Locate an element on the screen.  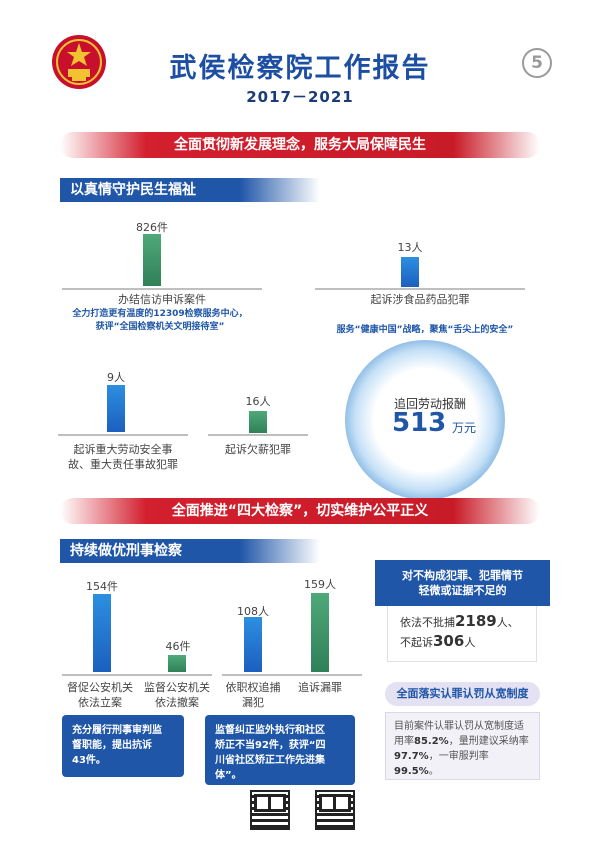
box-line: 充分履行刑事审判监 is located at coordinates (117, 730).